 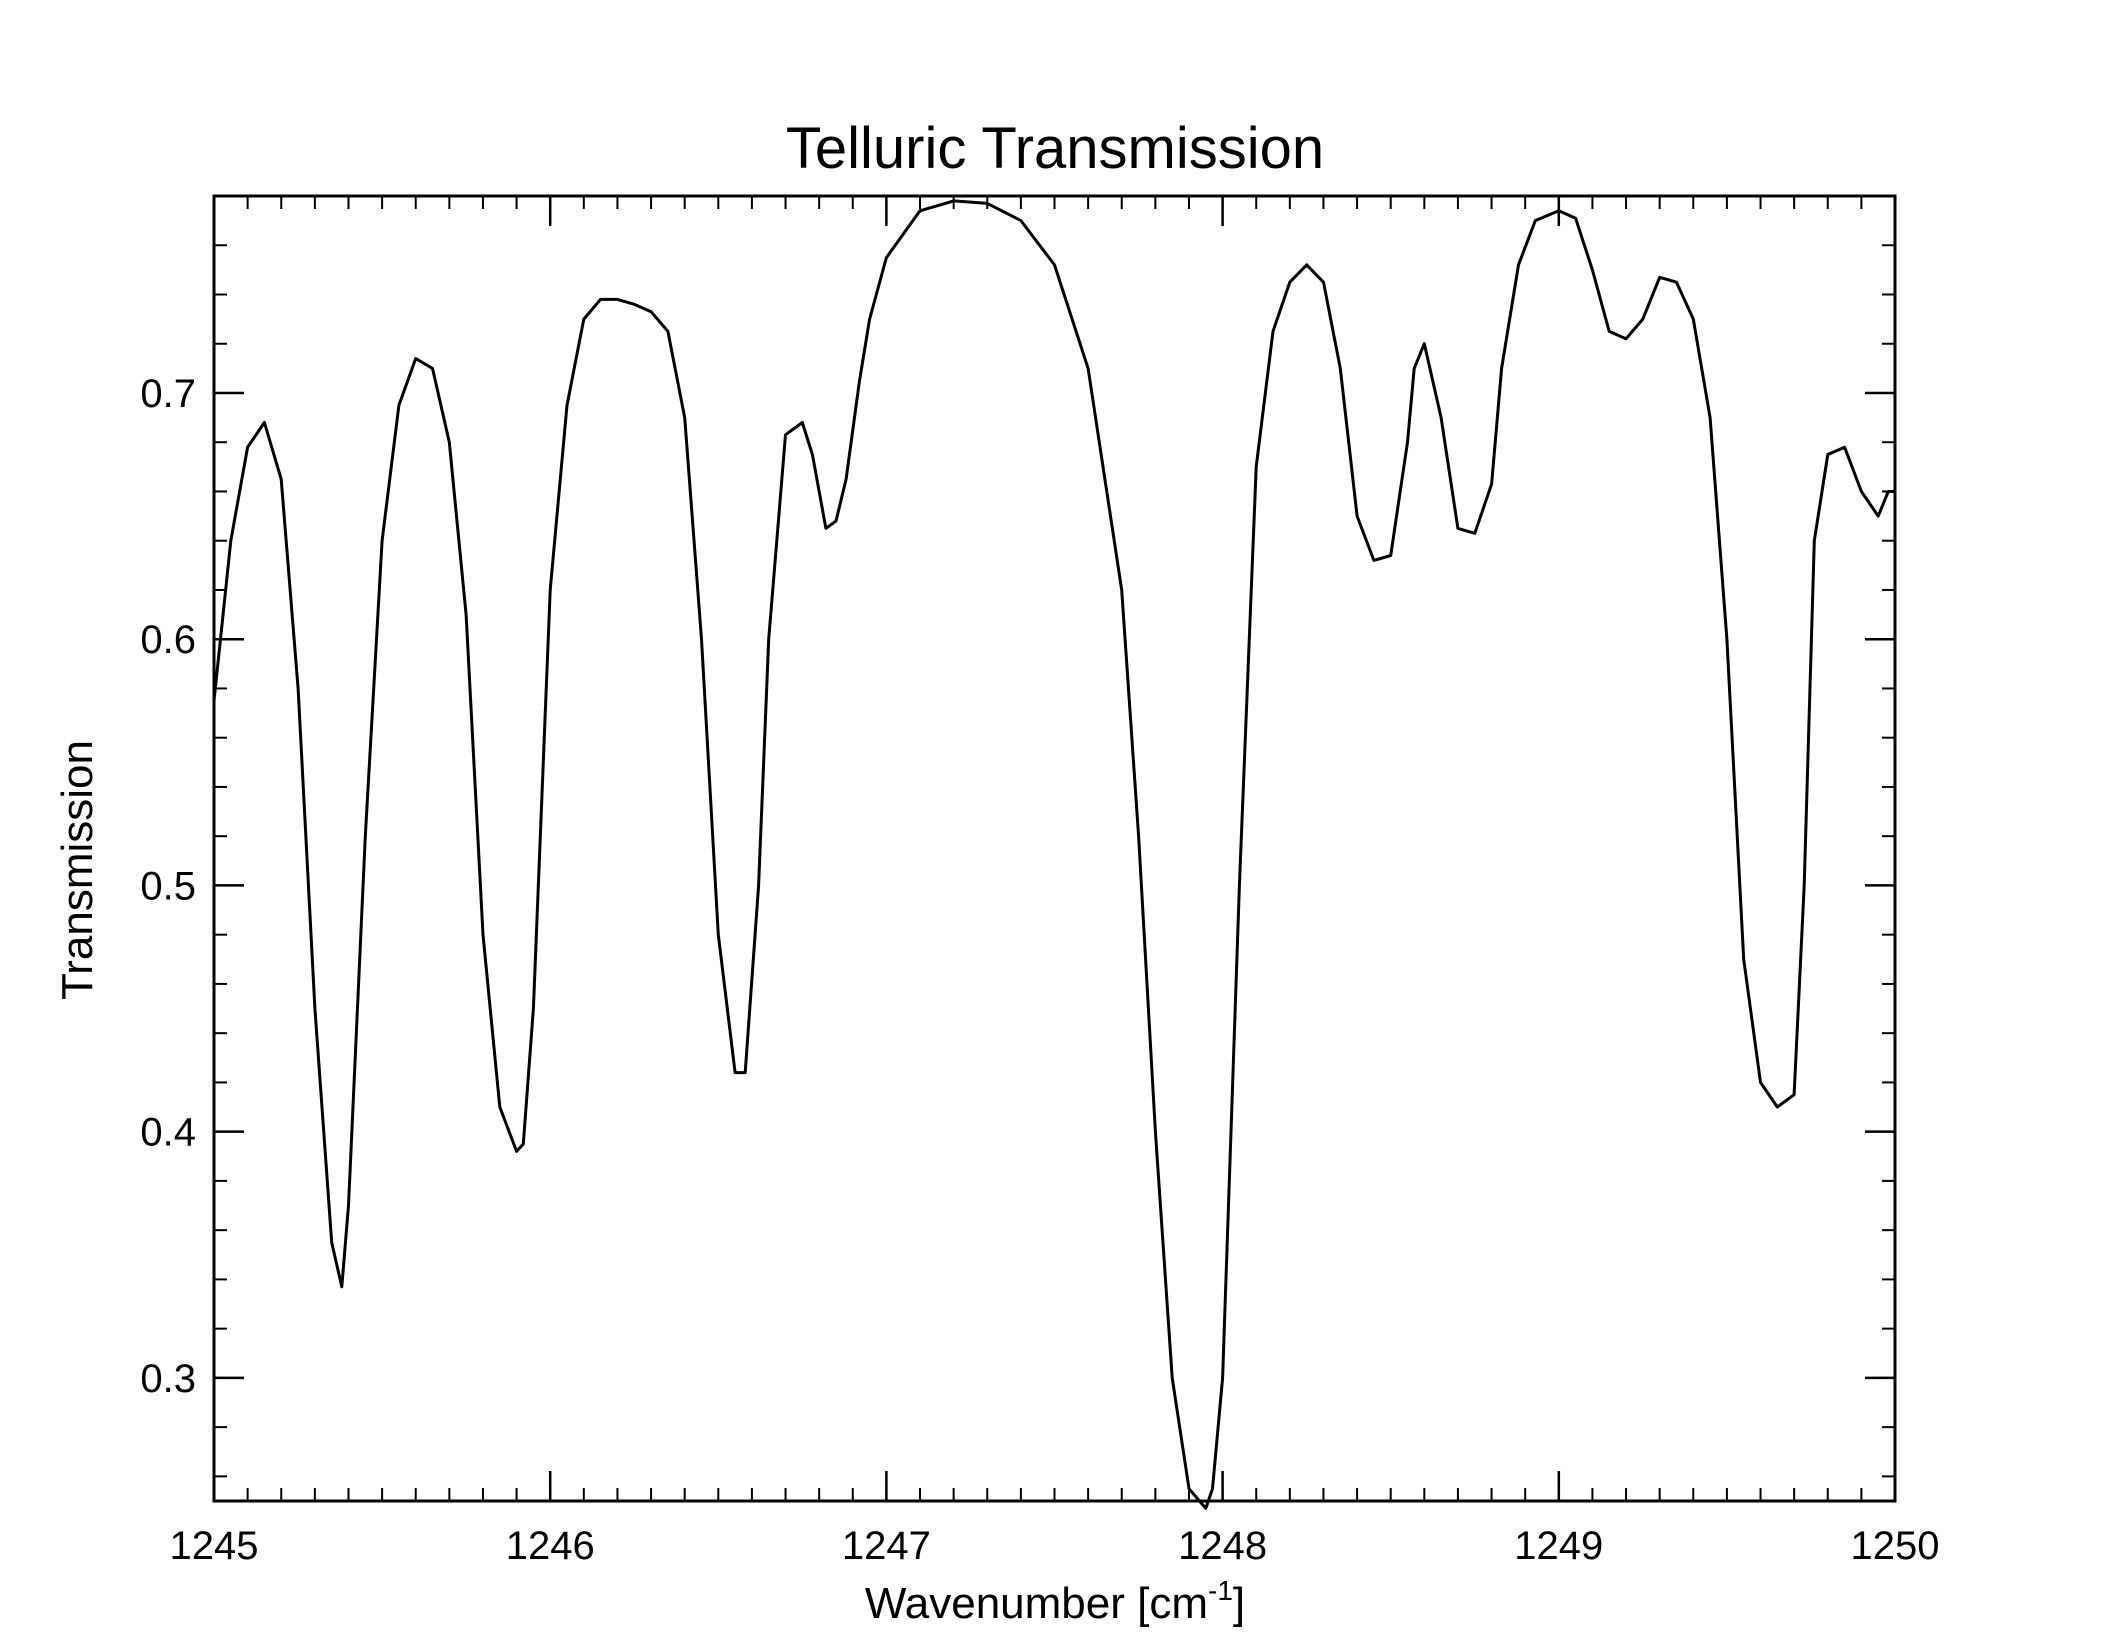 I want to click on x-tick-label: 1246, so click(x=550, y=1546).